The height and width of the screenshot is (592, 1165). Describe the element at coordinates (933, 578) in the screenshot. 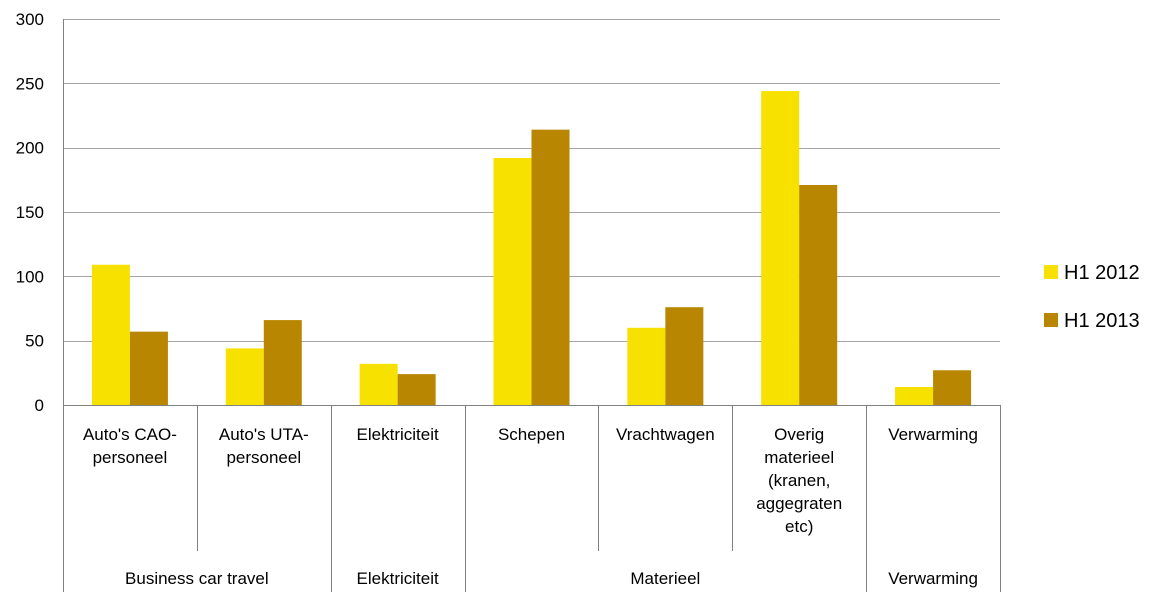

I see `group-label: Verwarming` at that location.